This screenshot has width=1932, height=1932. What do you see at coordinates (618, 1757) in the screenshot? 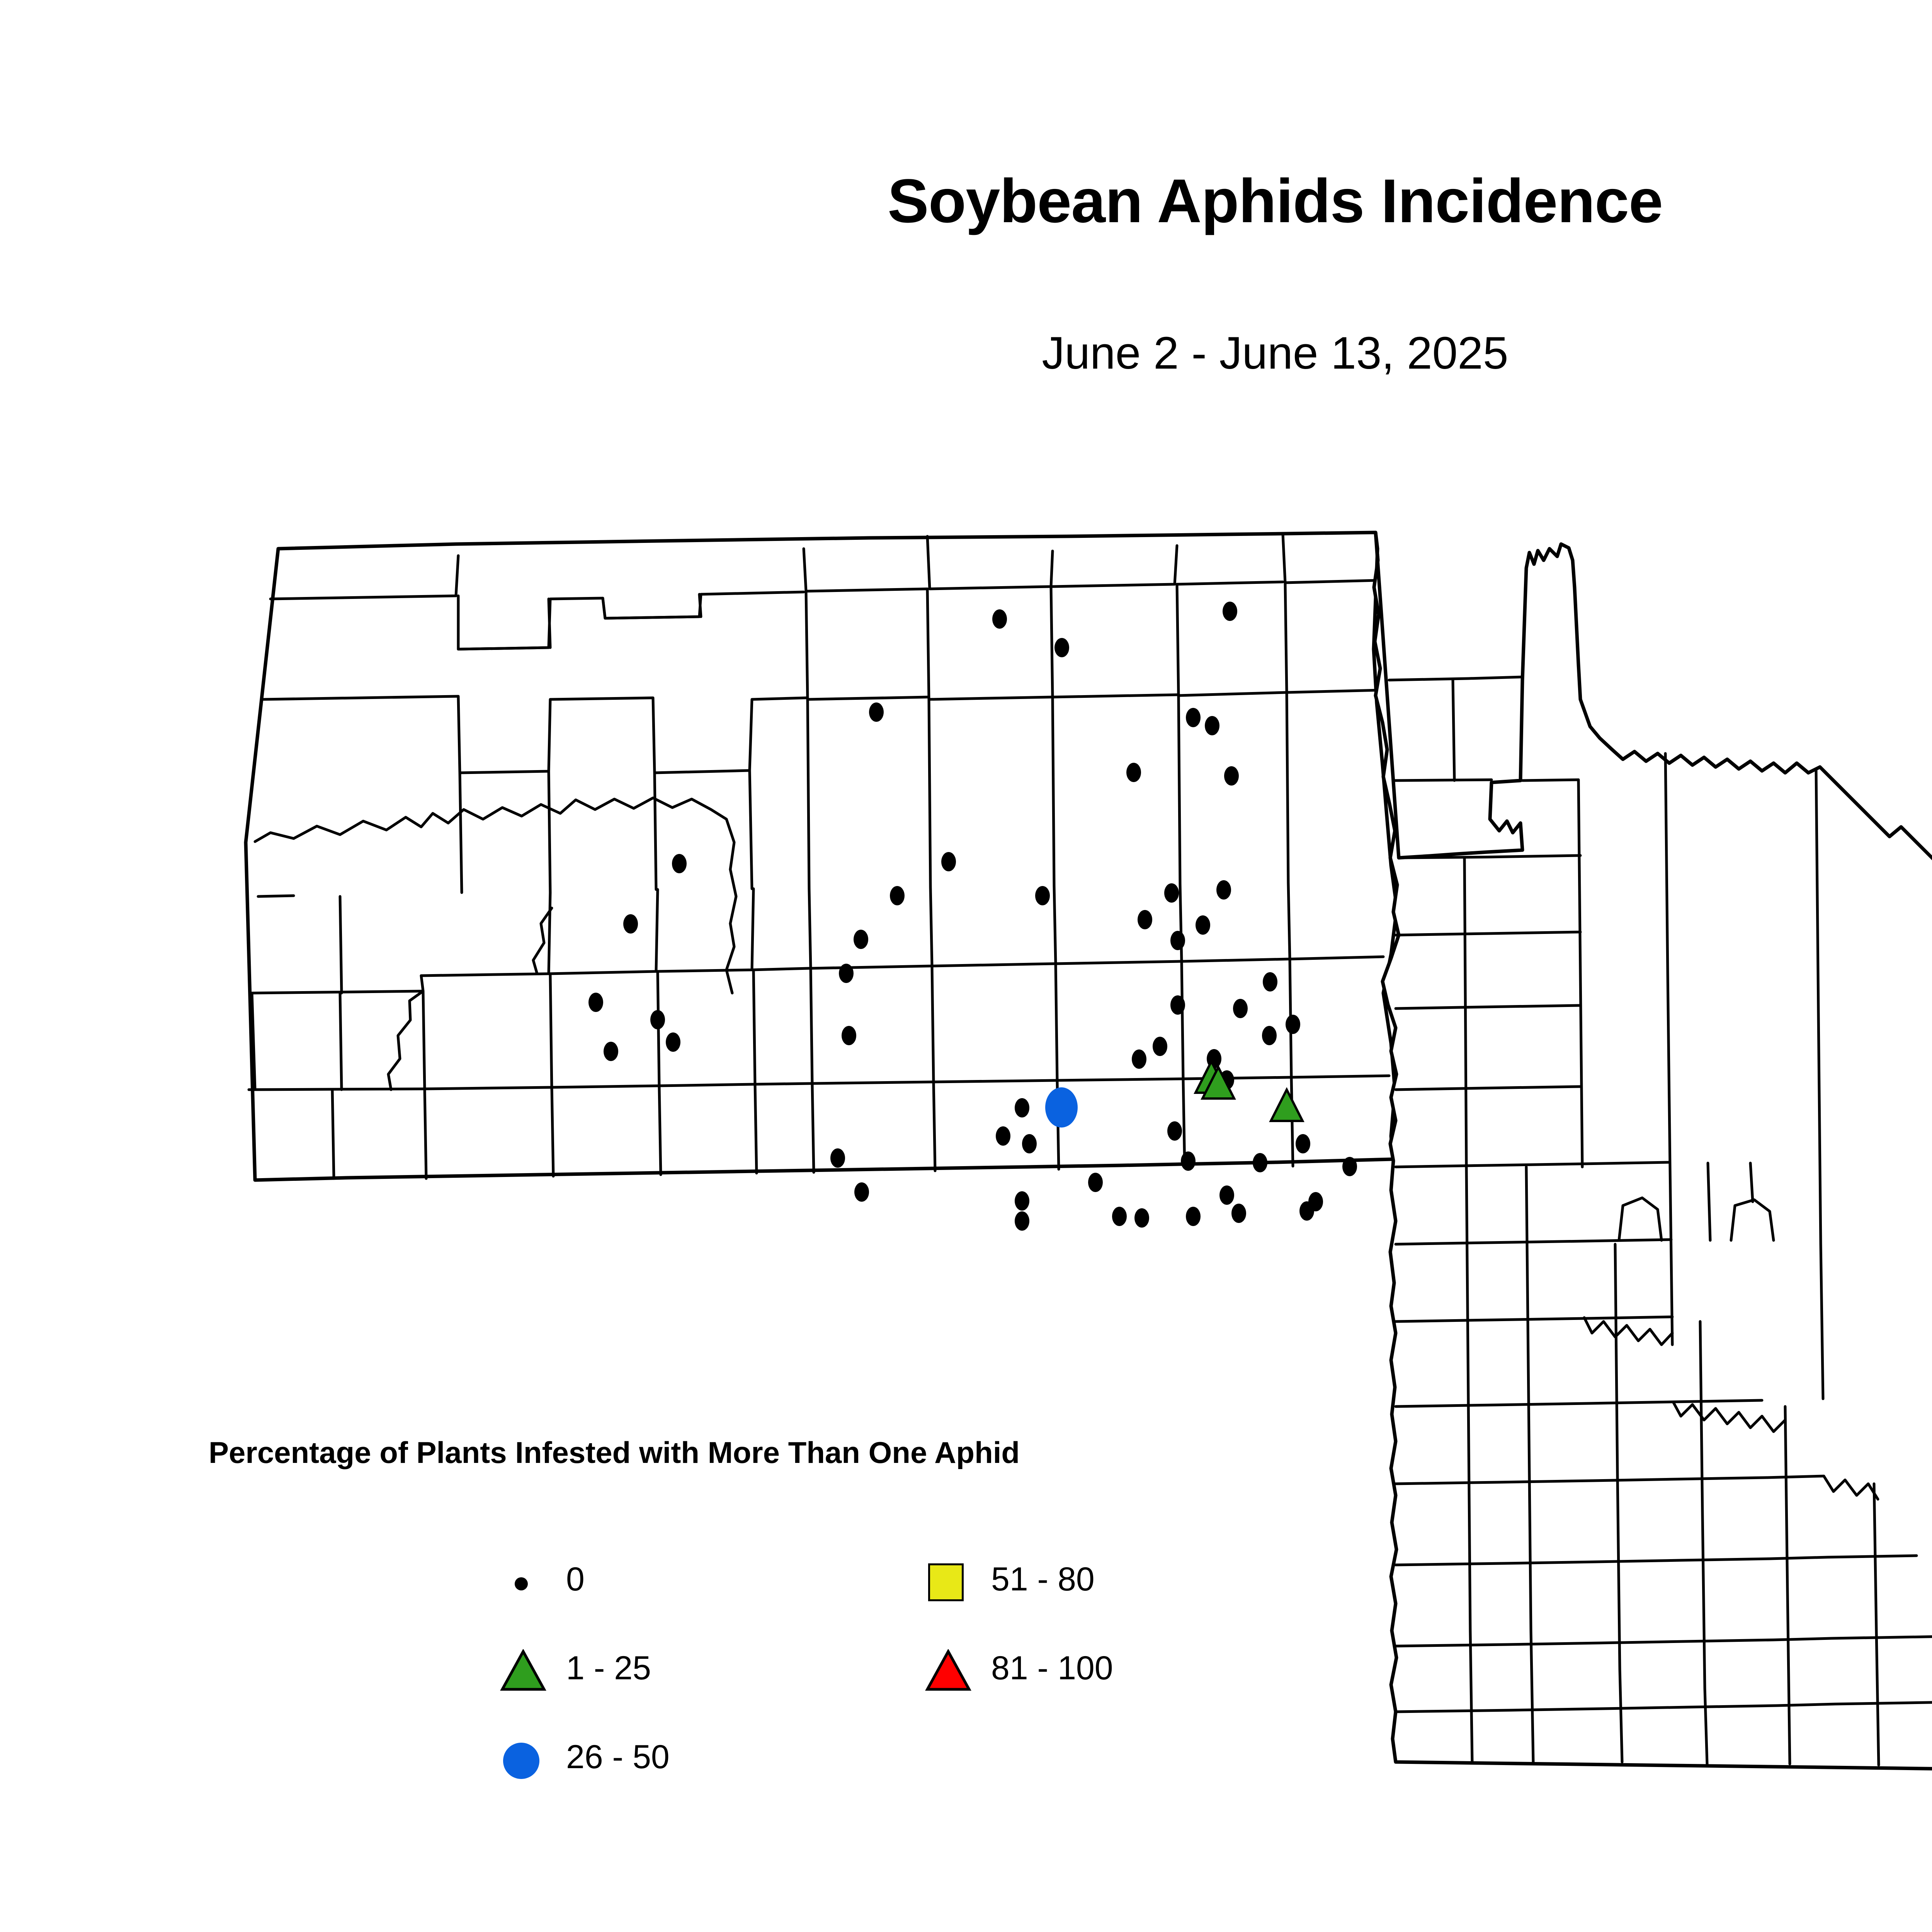
I see `legend-item-label: 26 - 50` at bounding box center [618, 1757].